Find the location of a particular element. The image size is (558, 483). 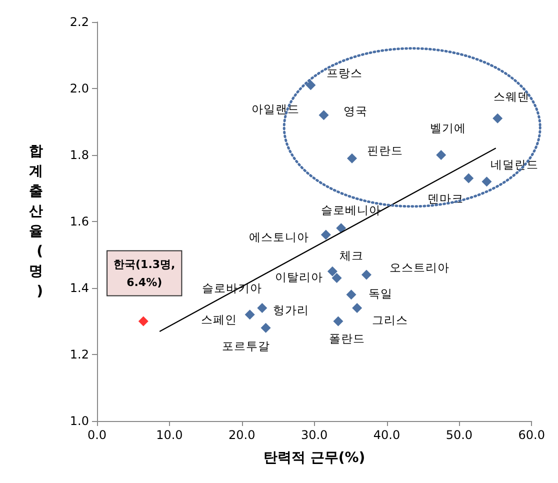

annotation: 헝가리 is located at coordinates (291, 309).